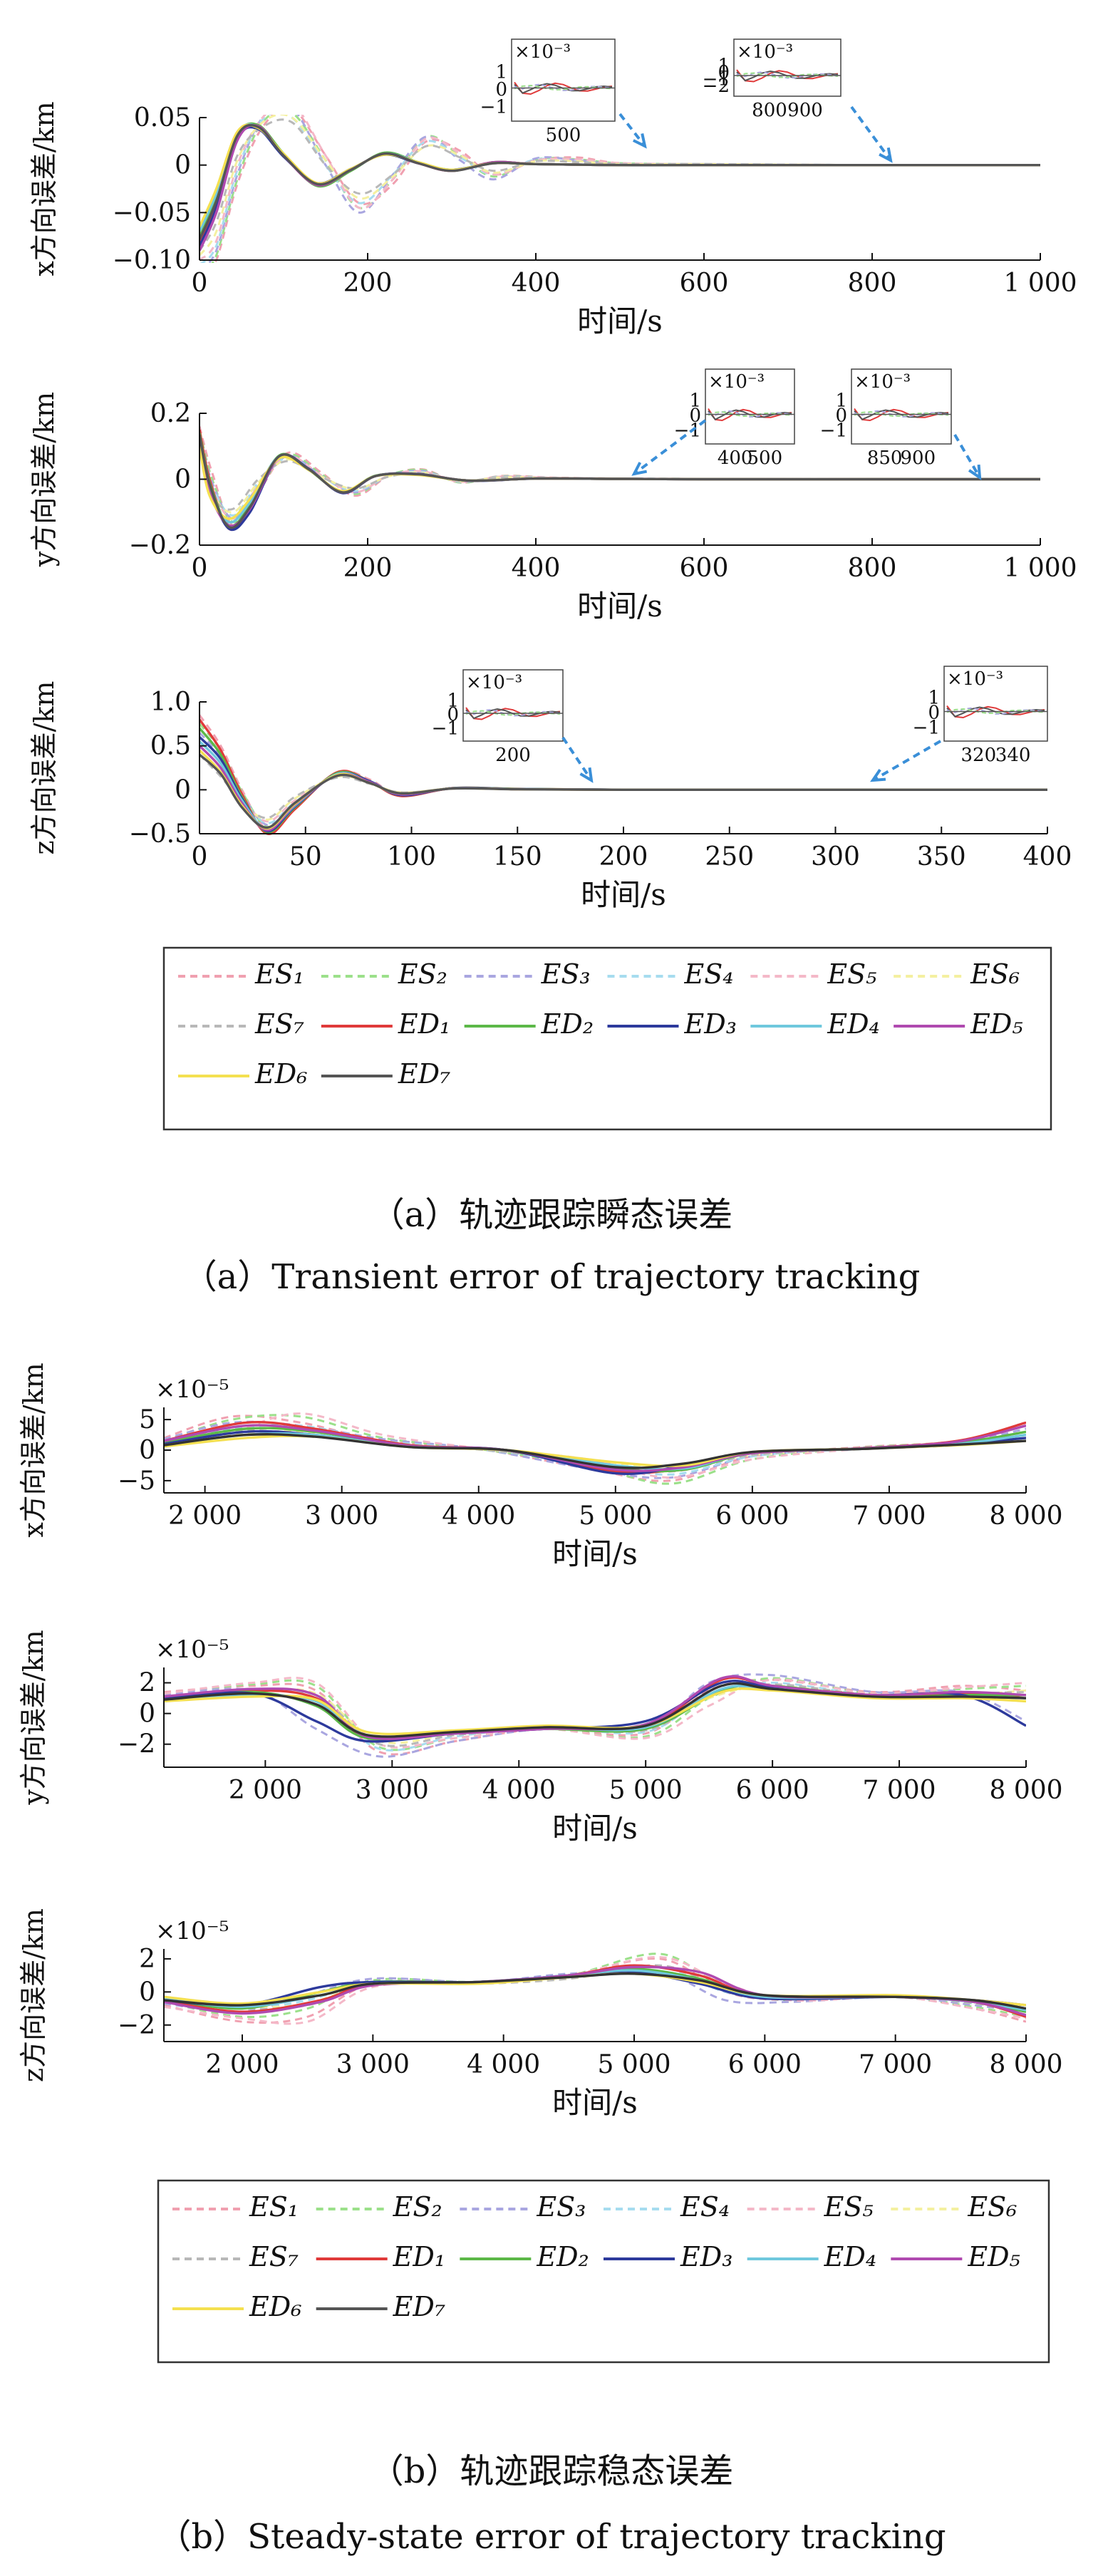 This screenshot has width=1103, height=2576. I want to click on x-tick-label: 6 000, so click(752, 1516).